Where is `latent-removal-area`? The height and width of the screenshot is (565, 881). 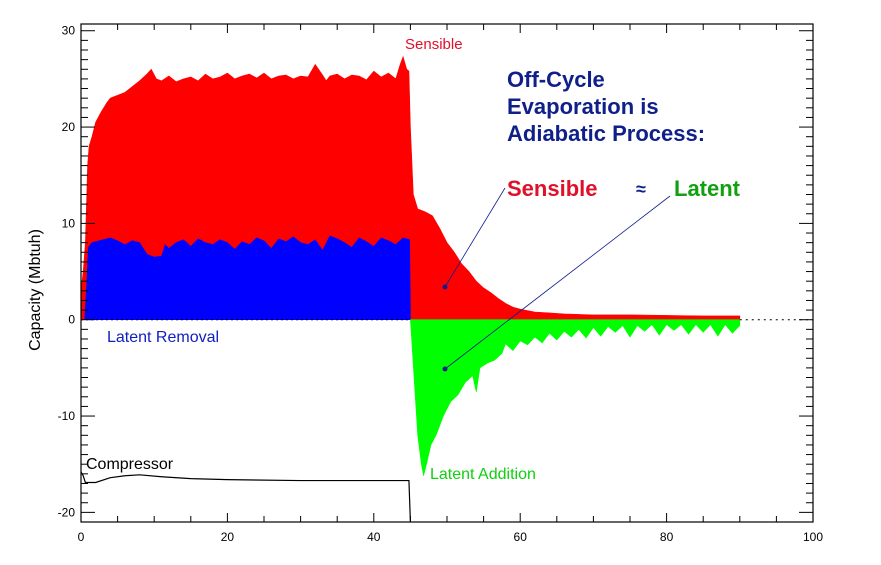
latent-removal-area is located at coordinates (247, 278).